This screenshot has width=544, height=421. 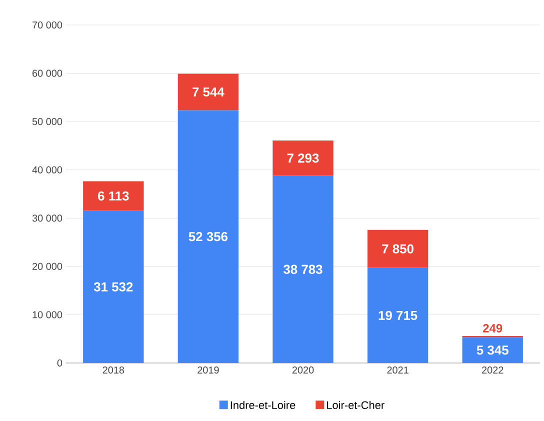 I want to click on data-label: 31 532, so click(x=113, y=287).